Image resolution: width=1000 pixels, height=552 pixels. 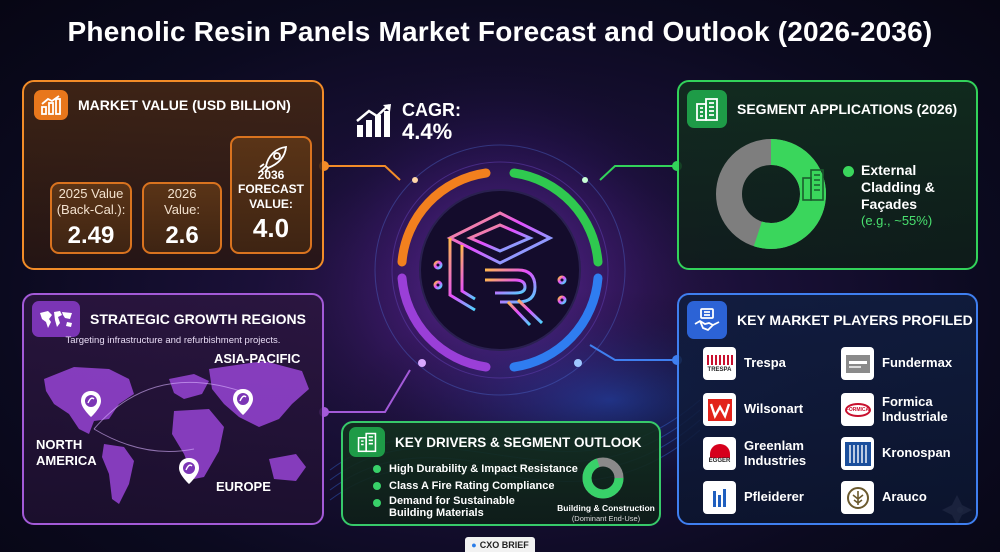 I want to click on legend-label-2: Cladding &, so click(x=898, y=187).